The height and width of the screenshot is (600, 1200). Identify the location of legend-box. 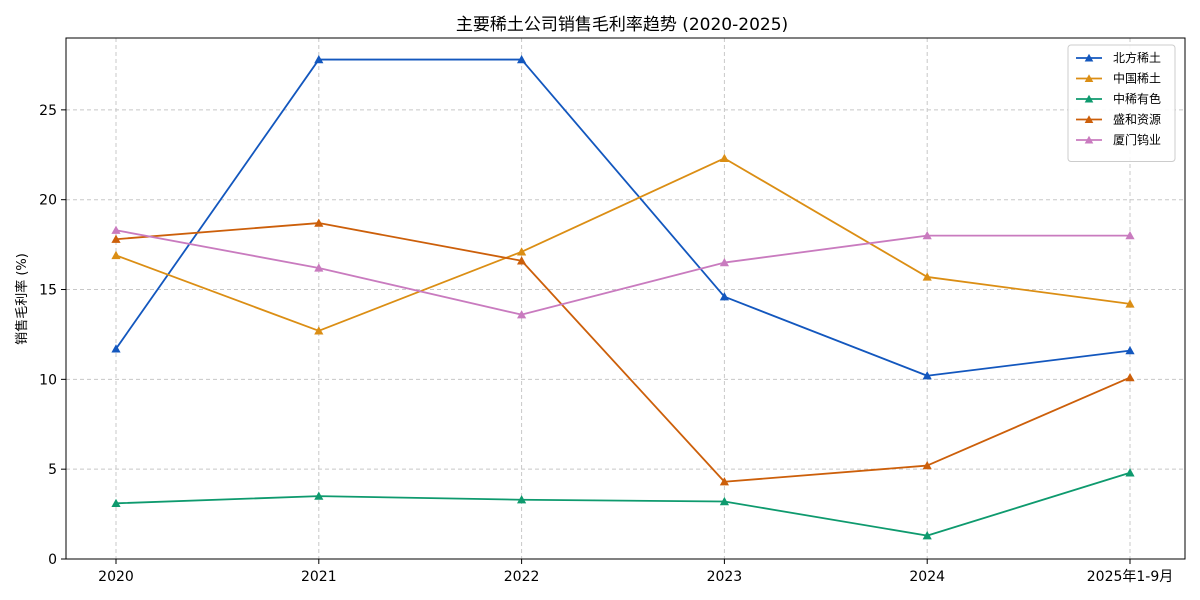
(1121, 103).